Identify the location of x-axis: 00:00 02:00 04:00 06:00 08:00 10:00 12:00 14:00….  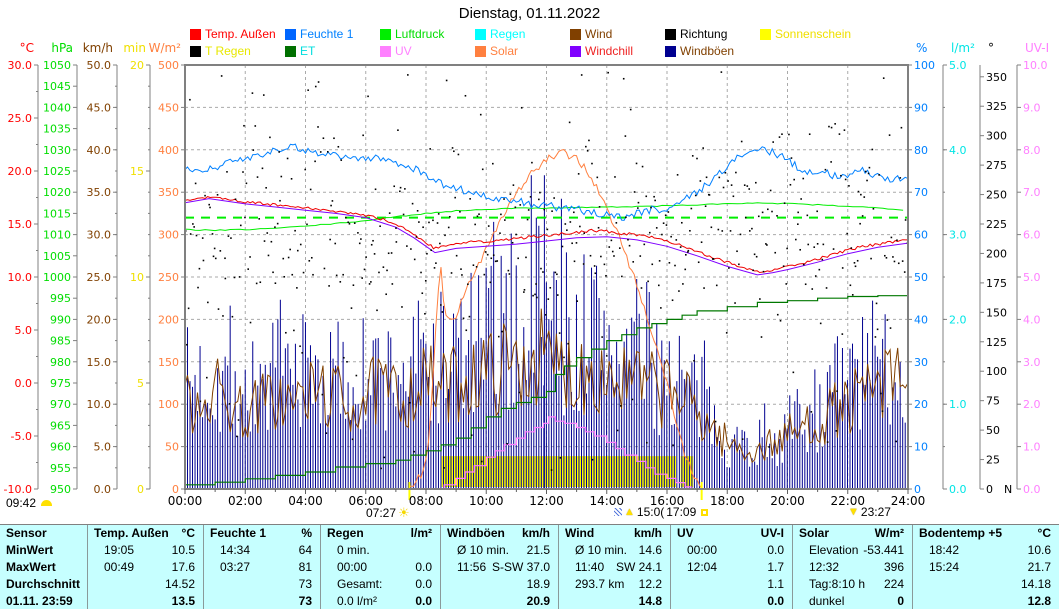
(546, 498).